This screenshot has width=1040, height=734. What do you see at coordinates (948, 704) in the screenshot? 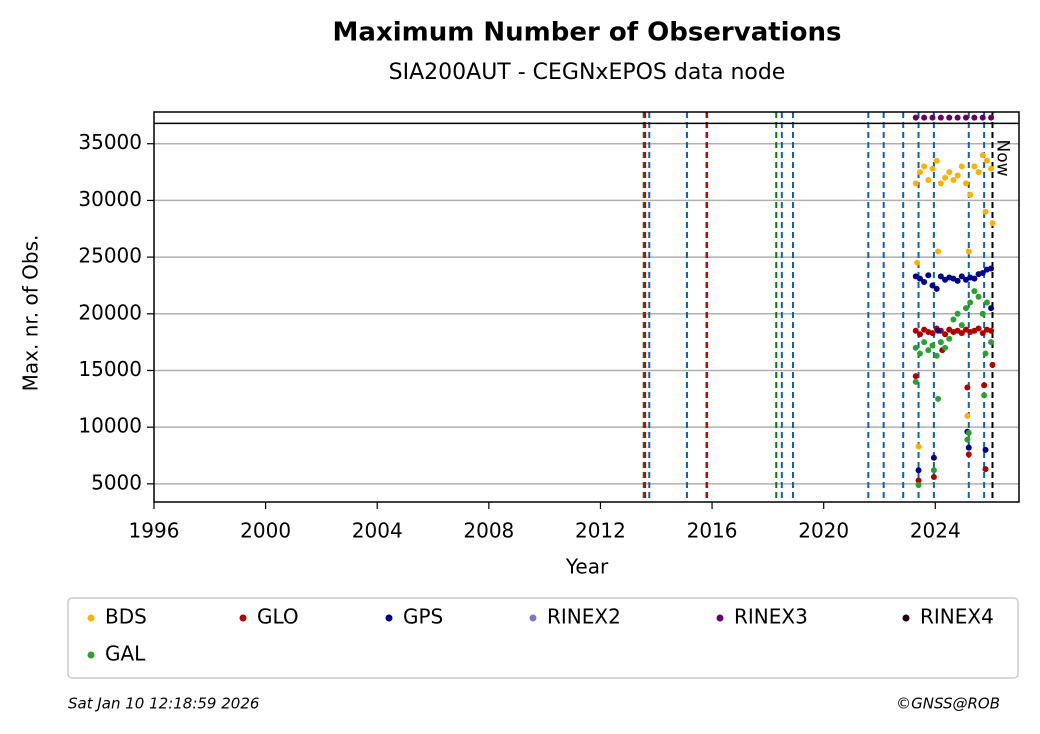
I see `footer-credit: ©GNSS@ROB` at bounding box center [948, 704].